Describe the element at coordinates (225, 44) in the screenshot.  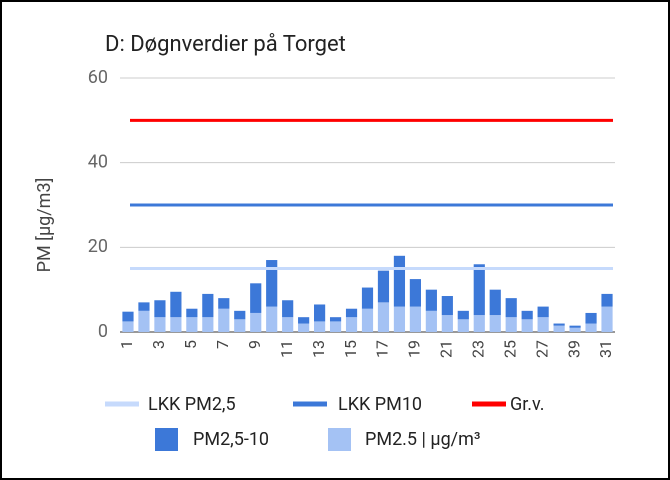
I see `chart-title: D: Døgnverdier på Torget` at that location.